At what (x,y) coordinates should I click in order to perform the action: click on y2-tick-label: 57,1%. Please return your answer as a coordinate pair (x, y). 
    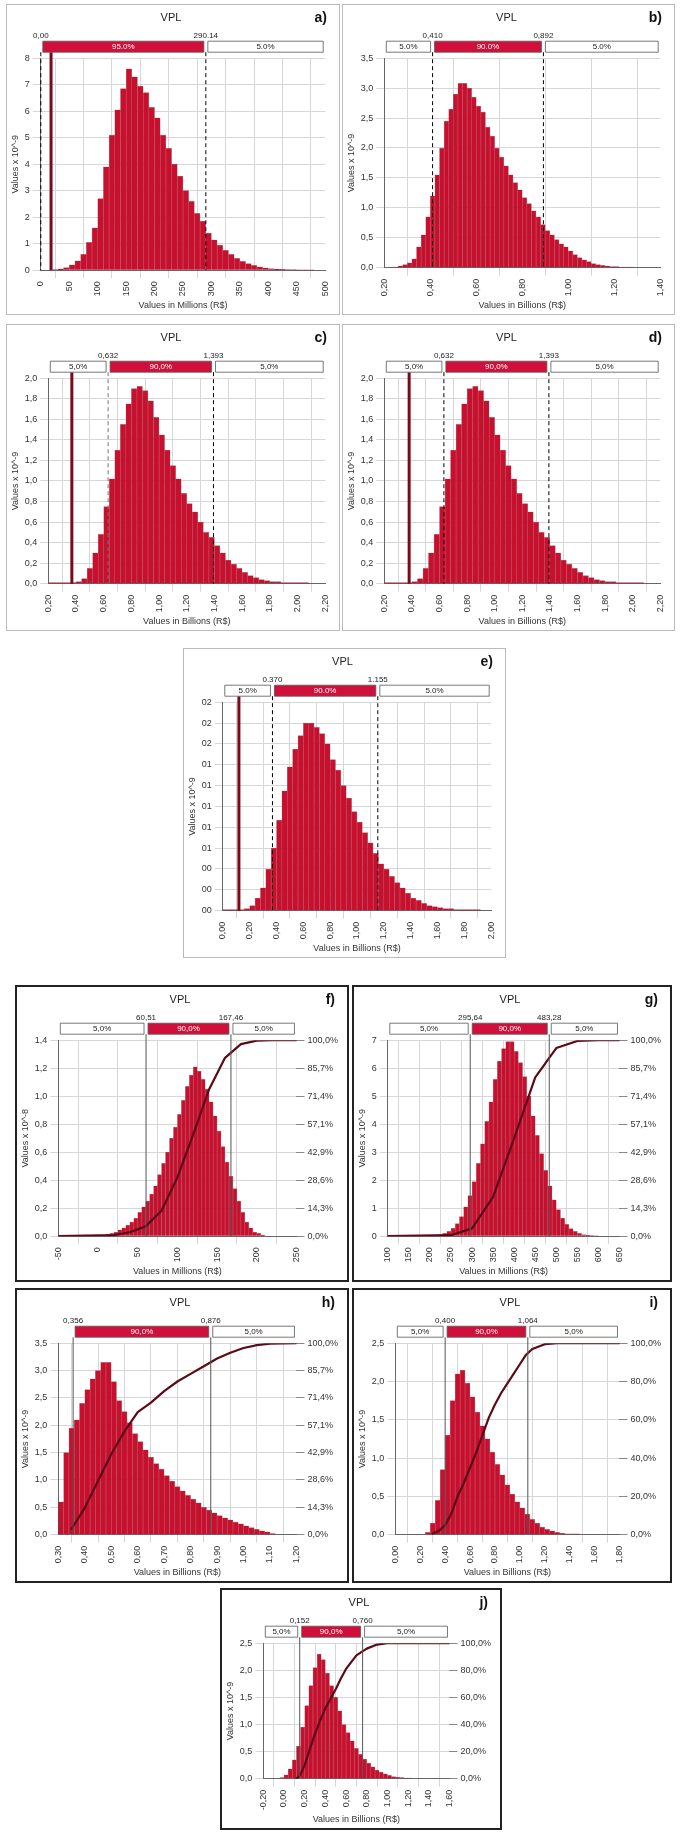
    Looking at the image, I should click on (643, 1123).